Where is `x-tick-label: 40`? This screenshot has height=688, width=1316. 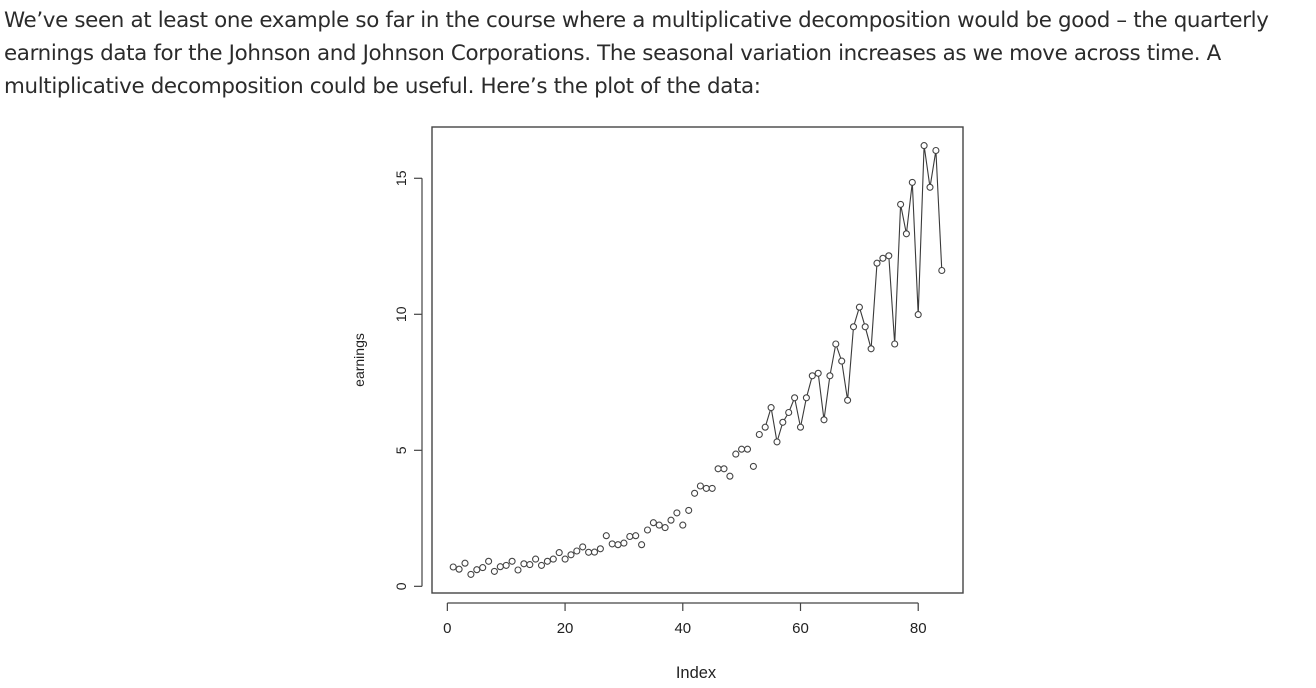 x-tick-label: 40 is located at coordinates (682, 628).